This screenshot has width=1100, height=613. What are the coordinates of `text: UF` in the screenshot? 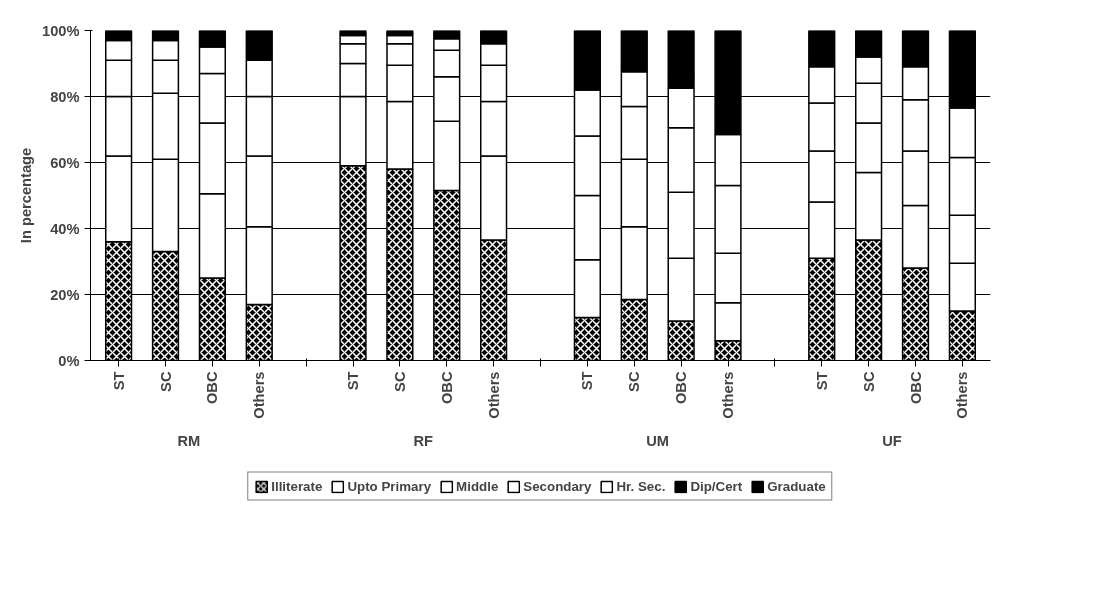 It's located at (892, 440).